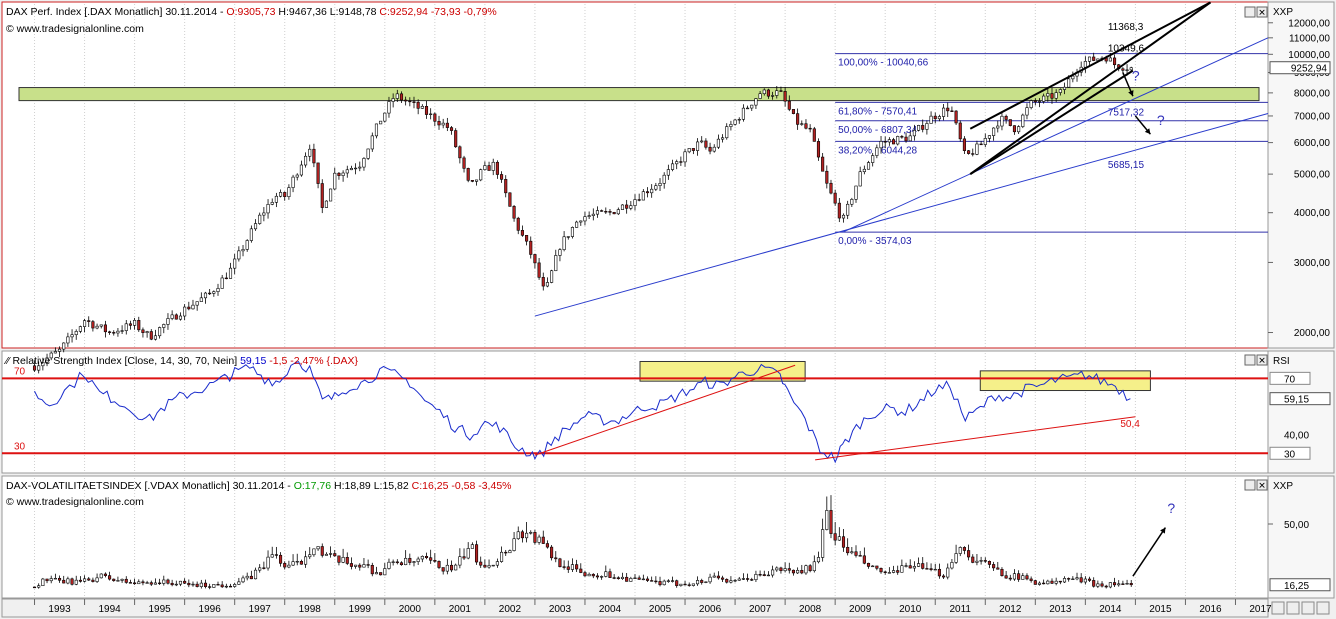  I want to click on year-label: 2017, so click(1260, 609).